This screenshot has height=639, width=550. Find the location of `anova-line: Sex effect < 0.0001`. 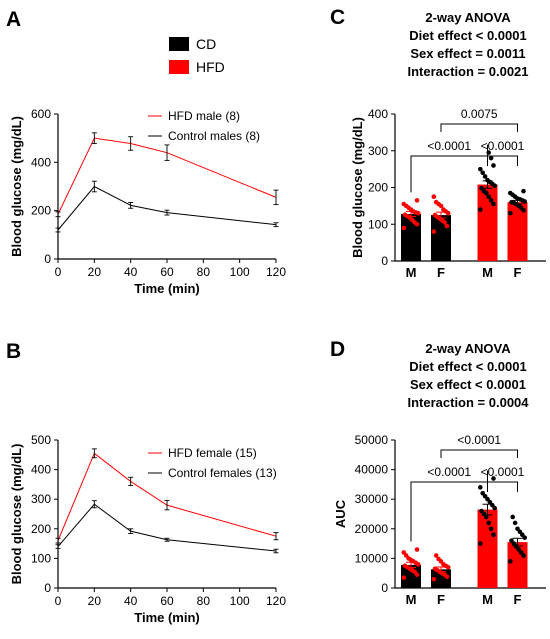

anova-line: Sex effect < 0.0001 is located at coordinates (468, 384).